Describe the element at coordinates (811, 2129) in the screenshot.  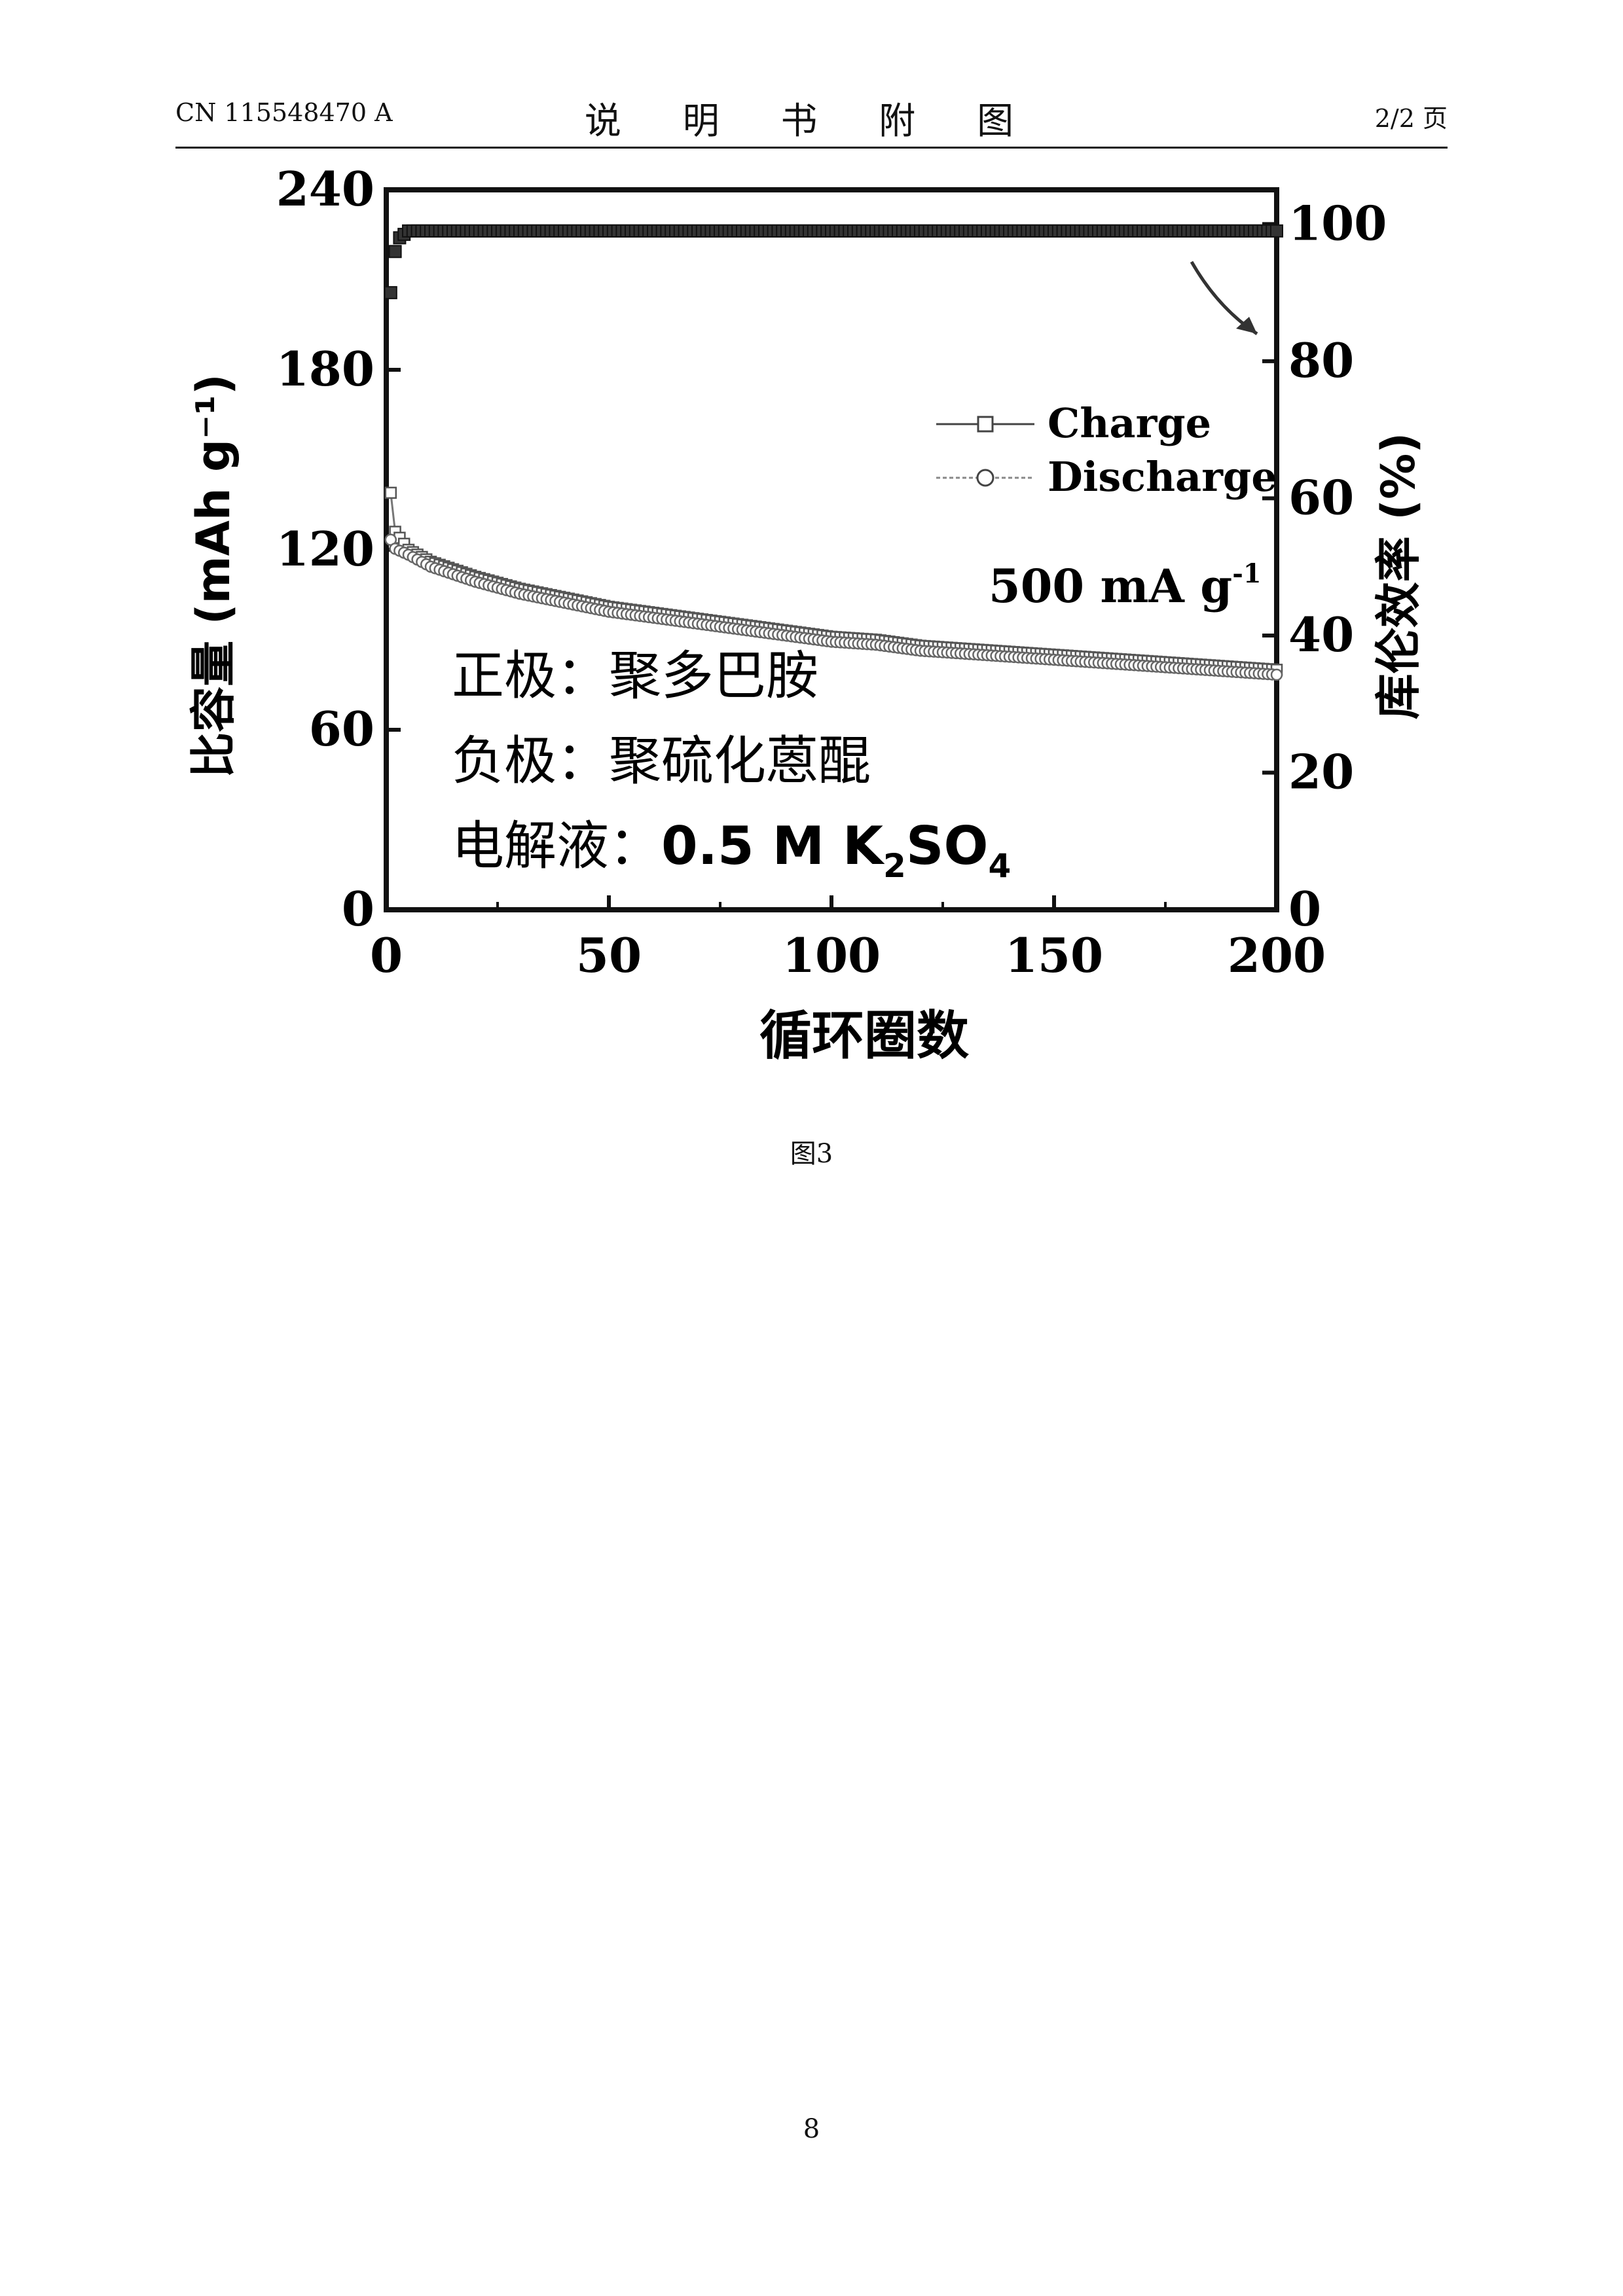
I see `page-number: 8` at that location.